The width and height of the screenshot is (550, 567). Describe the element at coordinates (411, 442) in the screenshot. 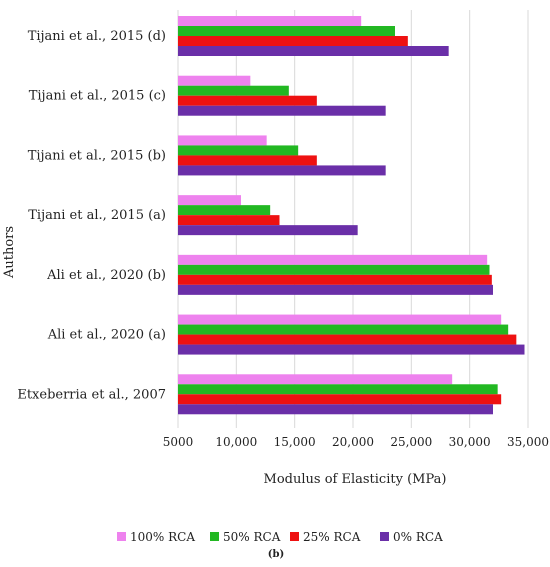

I see `x-tick-label: 25,000` at that location.